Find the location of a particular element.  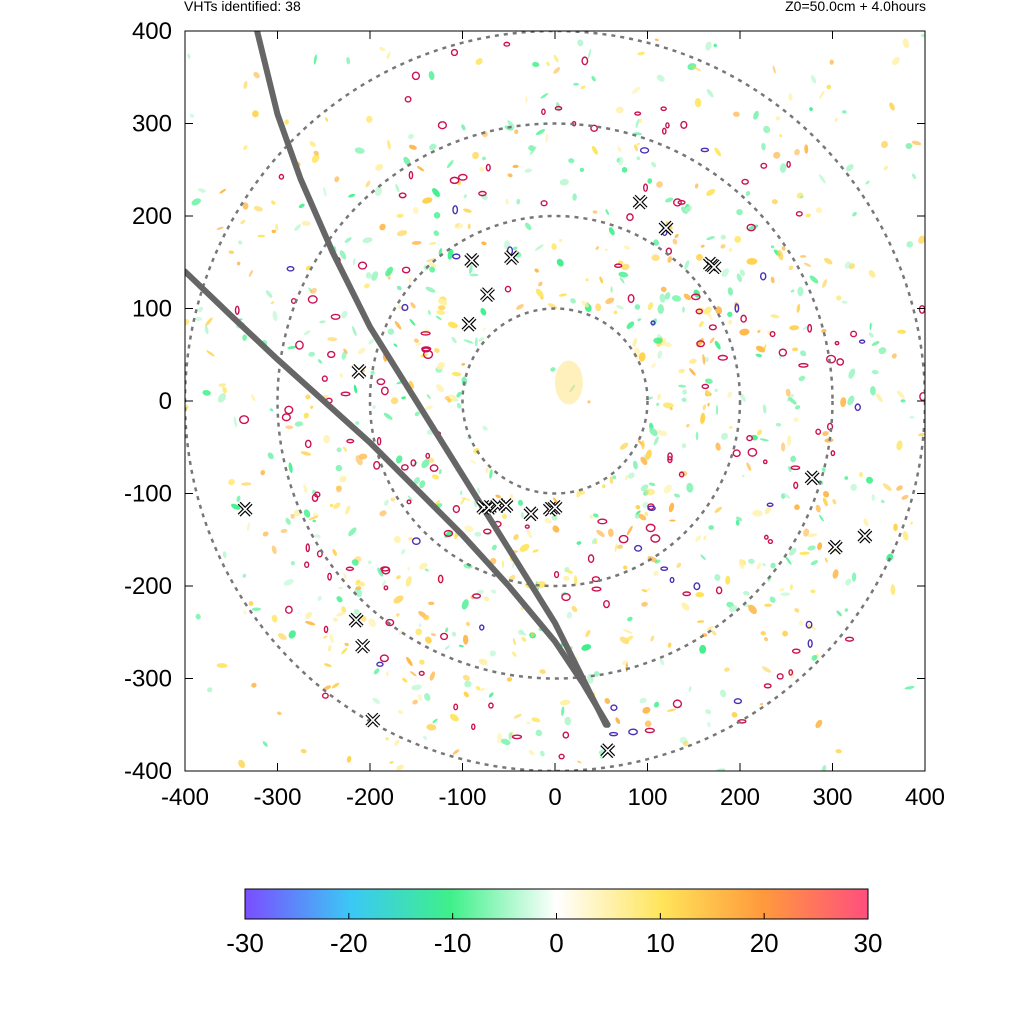

run-info-label: Z0=50.0cm + 4.0hours is located at coordinates (855, 7).